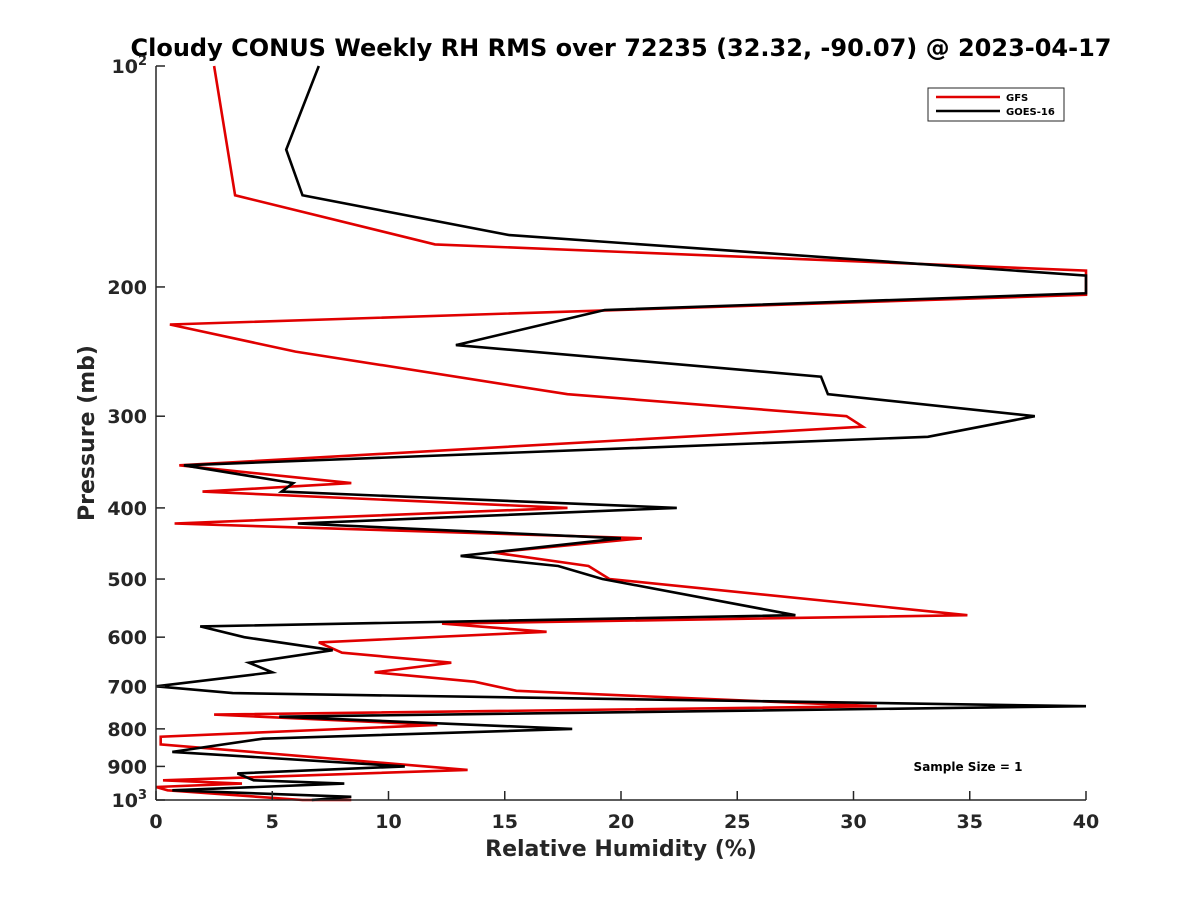  Describe the element at coordinates (127, 509) in the screenshot. I see `y-tick-label: 400` at that location.